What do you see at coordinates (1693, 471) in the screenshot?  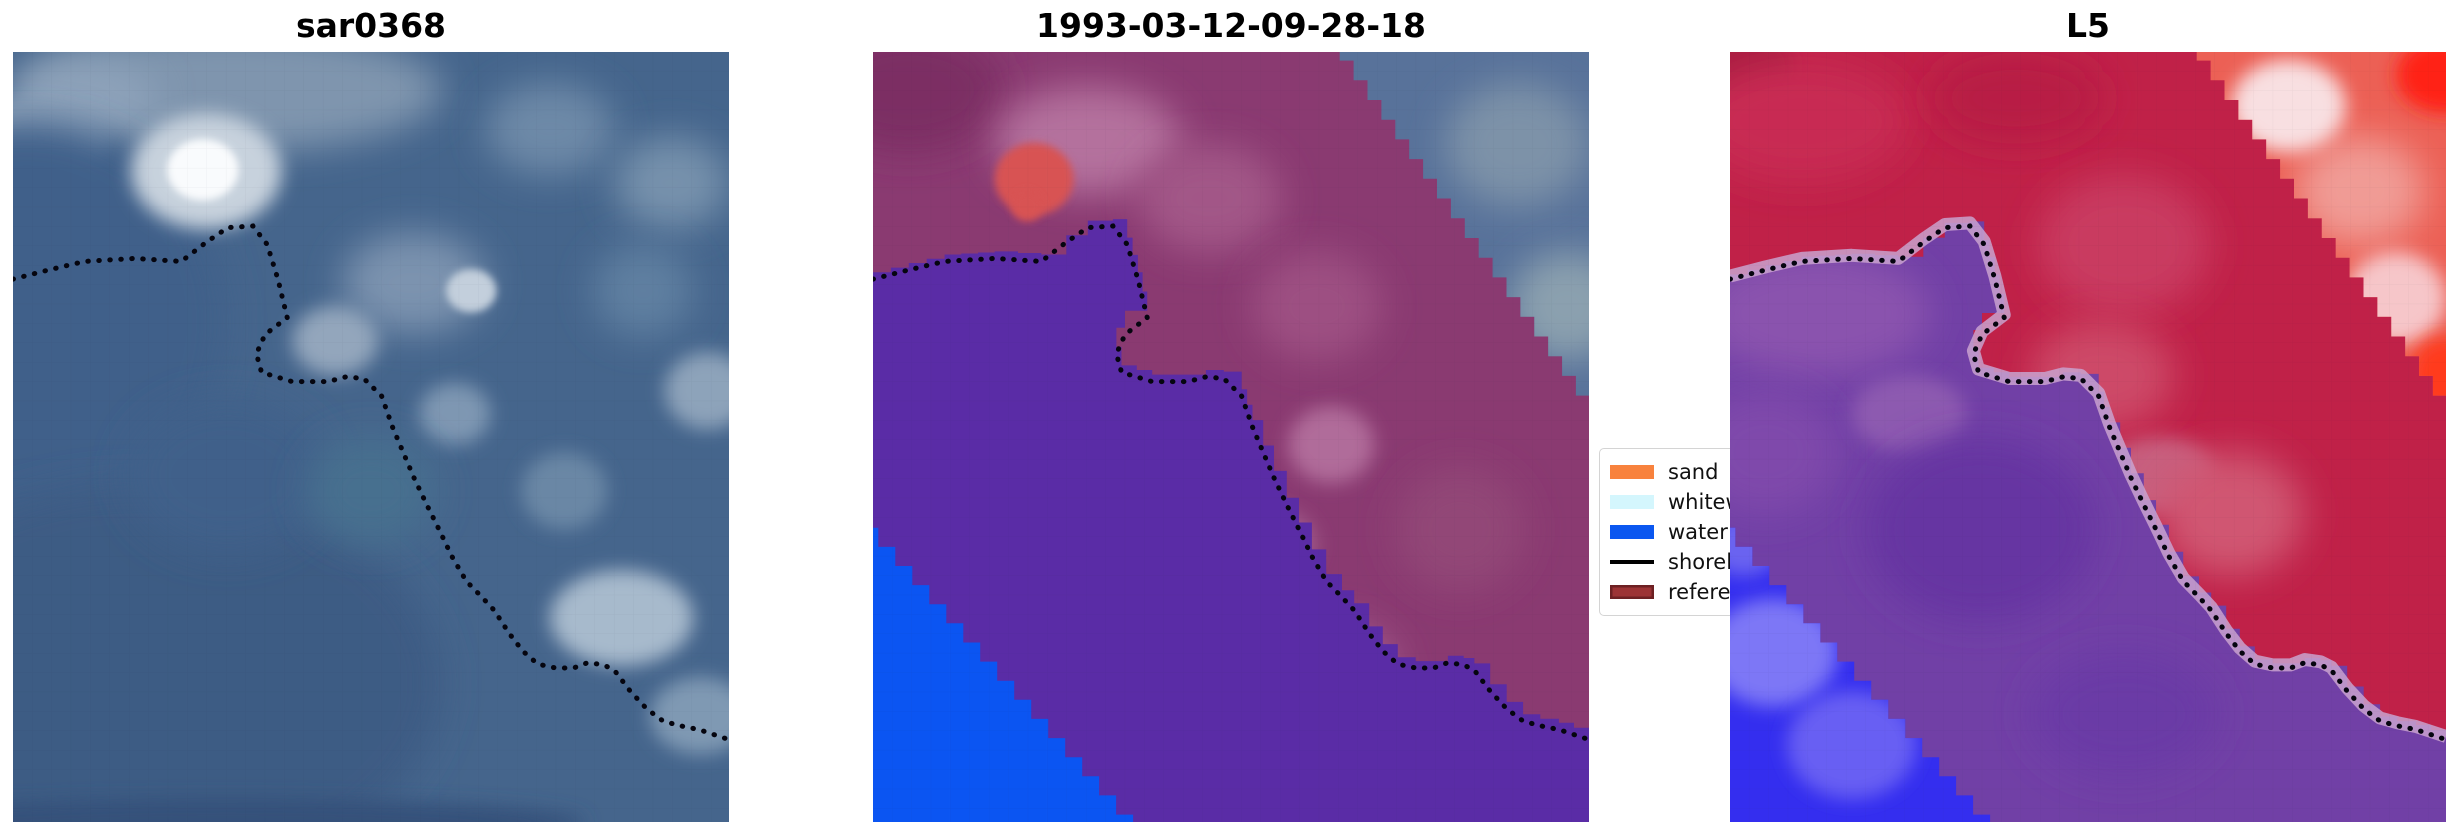 I see `legend-label: sand` at bounding box center [1693, 471].